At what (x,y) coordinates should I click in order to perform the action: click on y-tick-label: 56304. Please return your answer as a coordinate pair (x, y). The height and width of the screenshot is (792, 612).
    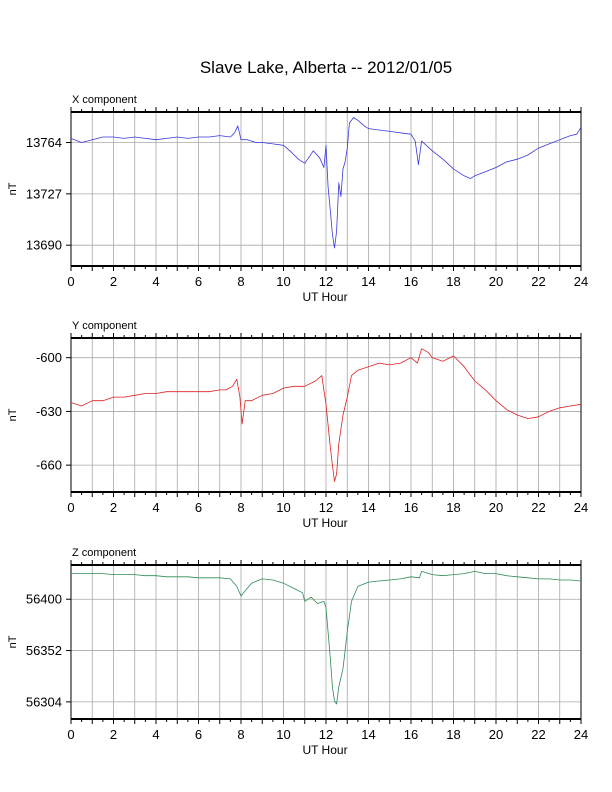
    Looking at the image, I should click on (44, 701).